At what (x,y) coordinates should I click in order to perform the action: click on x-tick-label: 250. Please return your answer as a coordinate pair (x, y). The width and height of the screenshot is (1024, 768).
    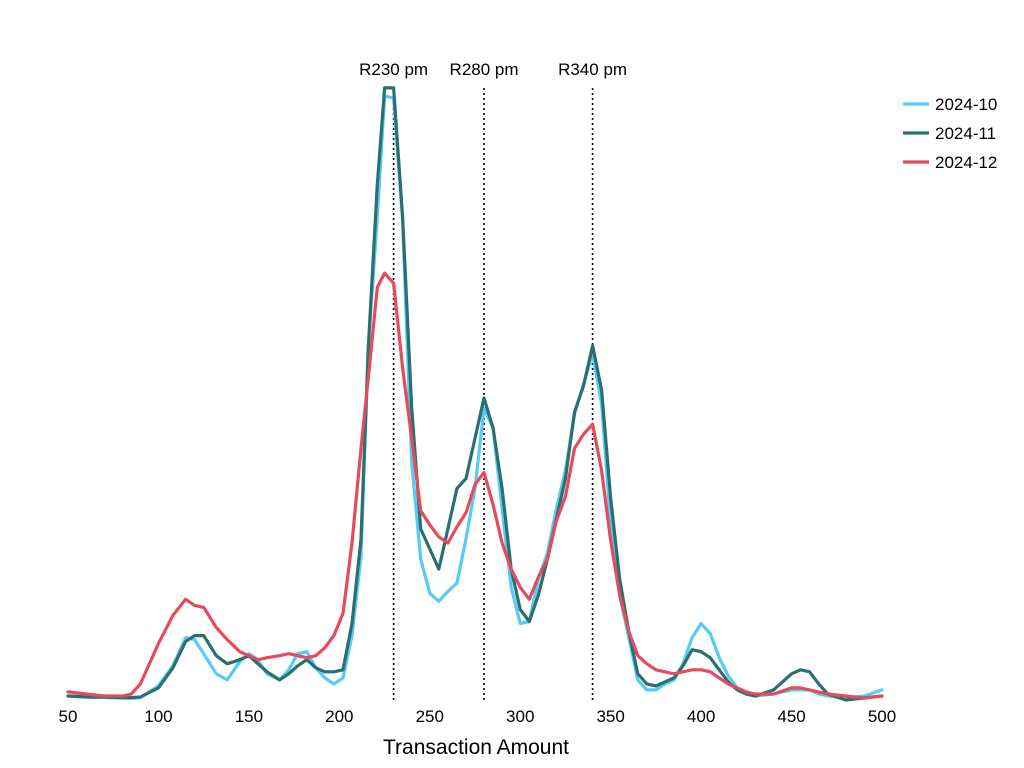
    Looking at the image, I should click on (430, 716).